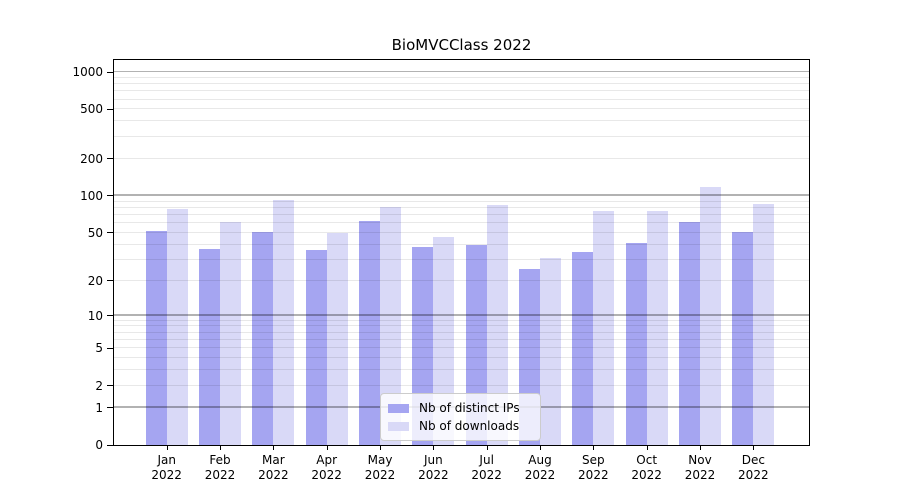 The width and height of the screenshot is (900, 500). Describe the element at coordinates (753, 467) in the screenshot. I see `x-tick-label: Dec 2022` at that location.